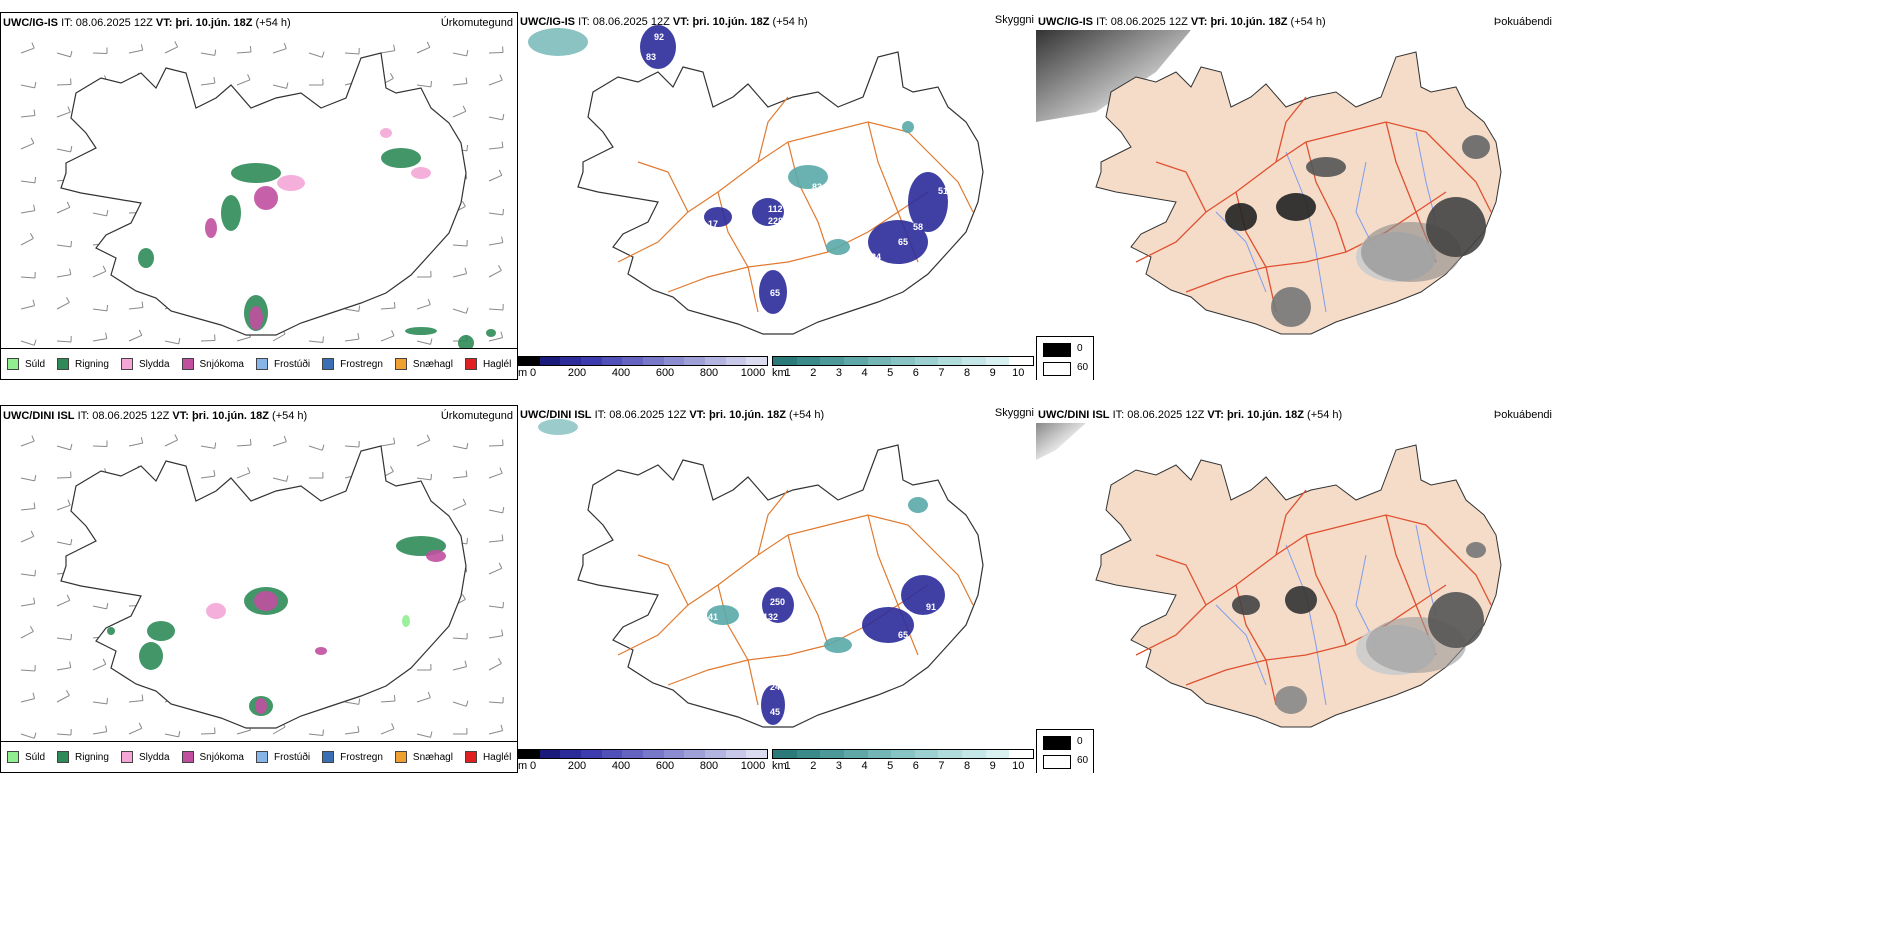  Describe the element at coordinates (967, 766) in the screenshot. I see `scale-tick: 8` at that location.